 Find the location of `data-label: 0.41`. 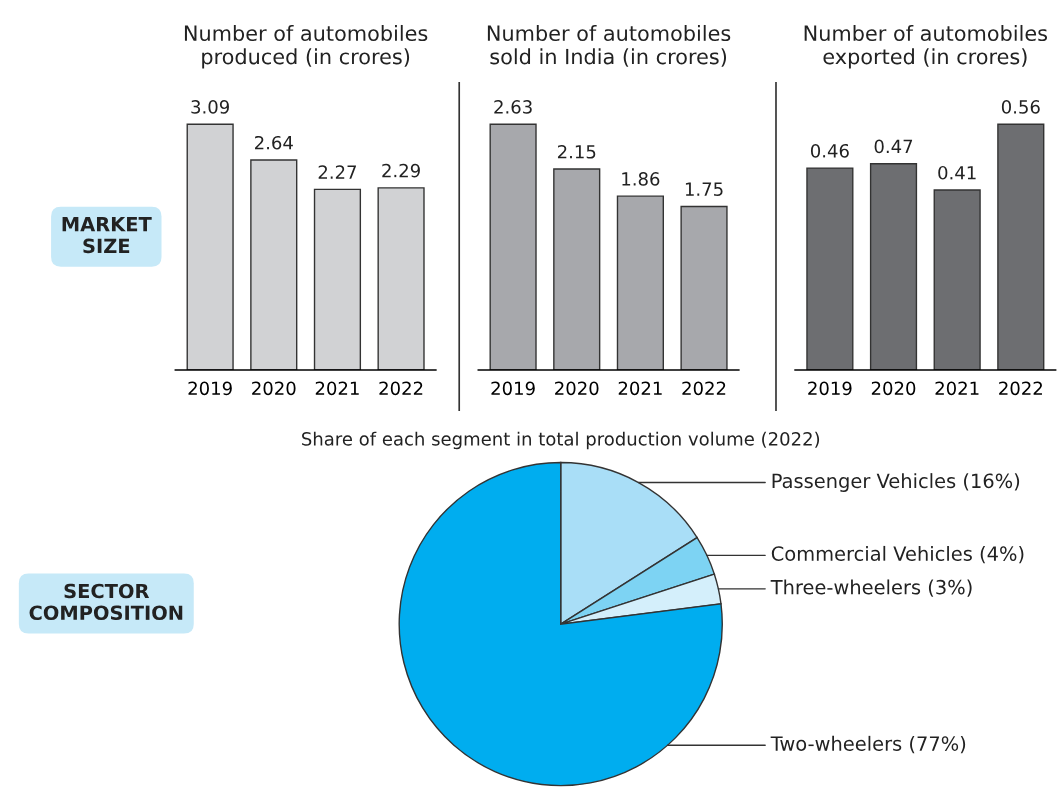

data-label: 0.41 is located at coordinates (957, 172).